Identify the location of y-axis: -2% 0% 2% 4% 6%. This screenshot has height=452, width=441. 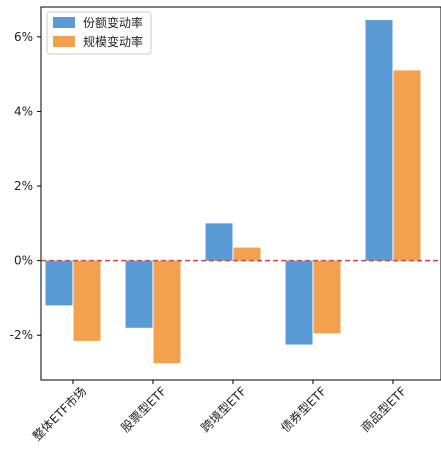
(25, 186).